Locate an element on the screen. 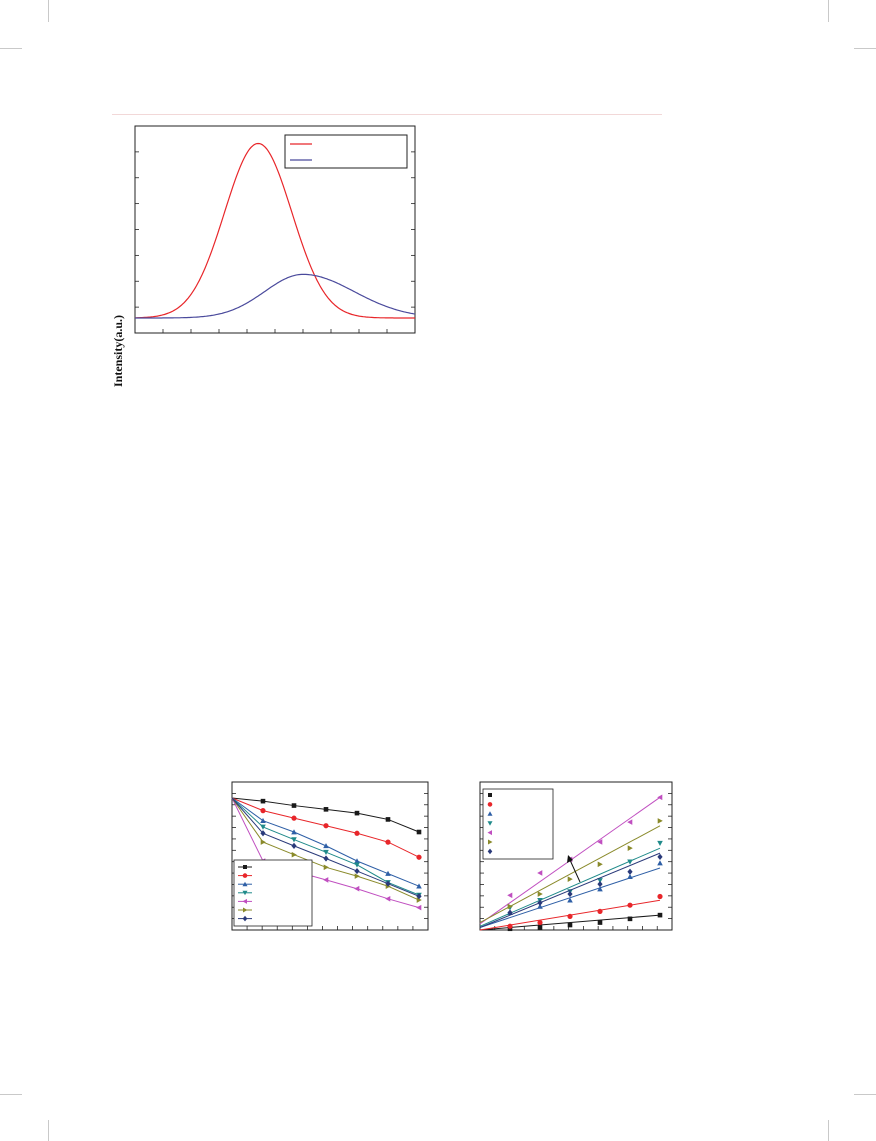  linear-fit-chart is located at coordinates (576, 856).